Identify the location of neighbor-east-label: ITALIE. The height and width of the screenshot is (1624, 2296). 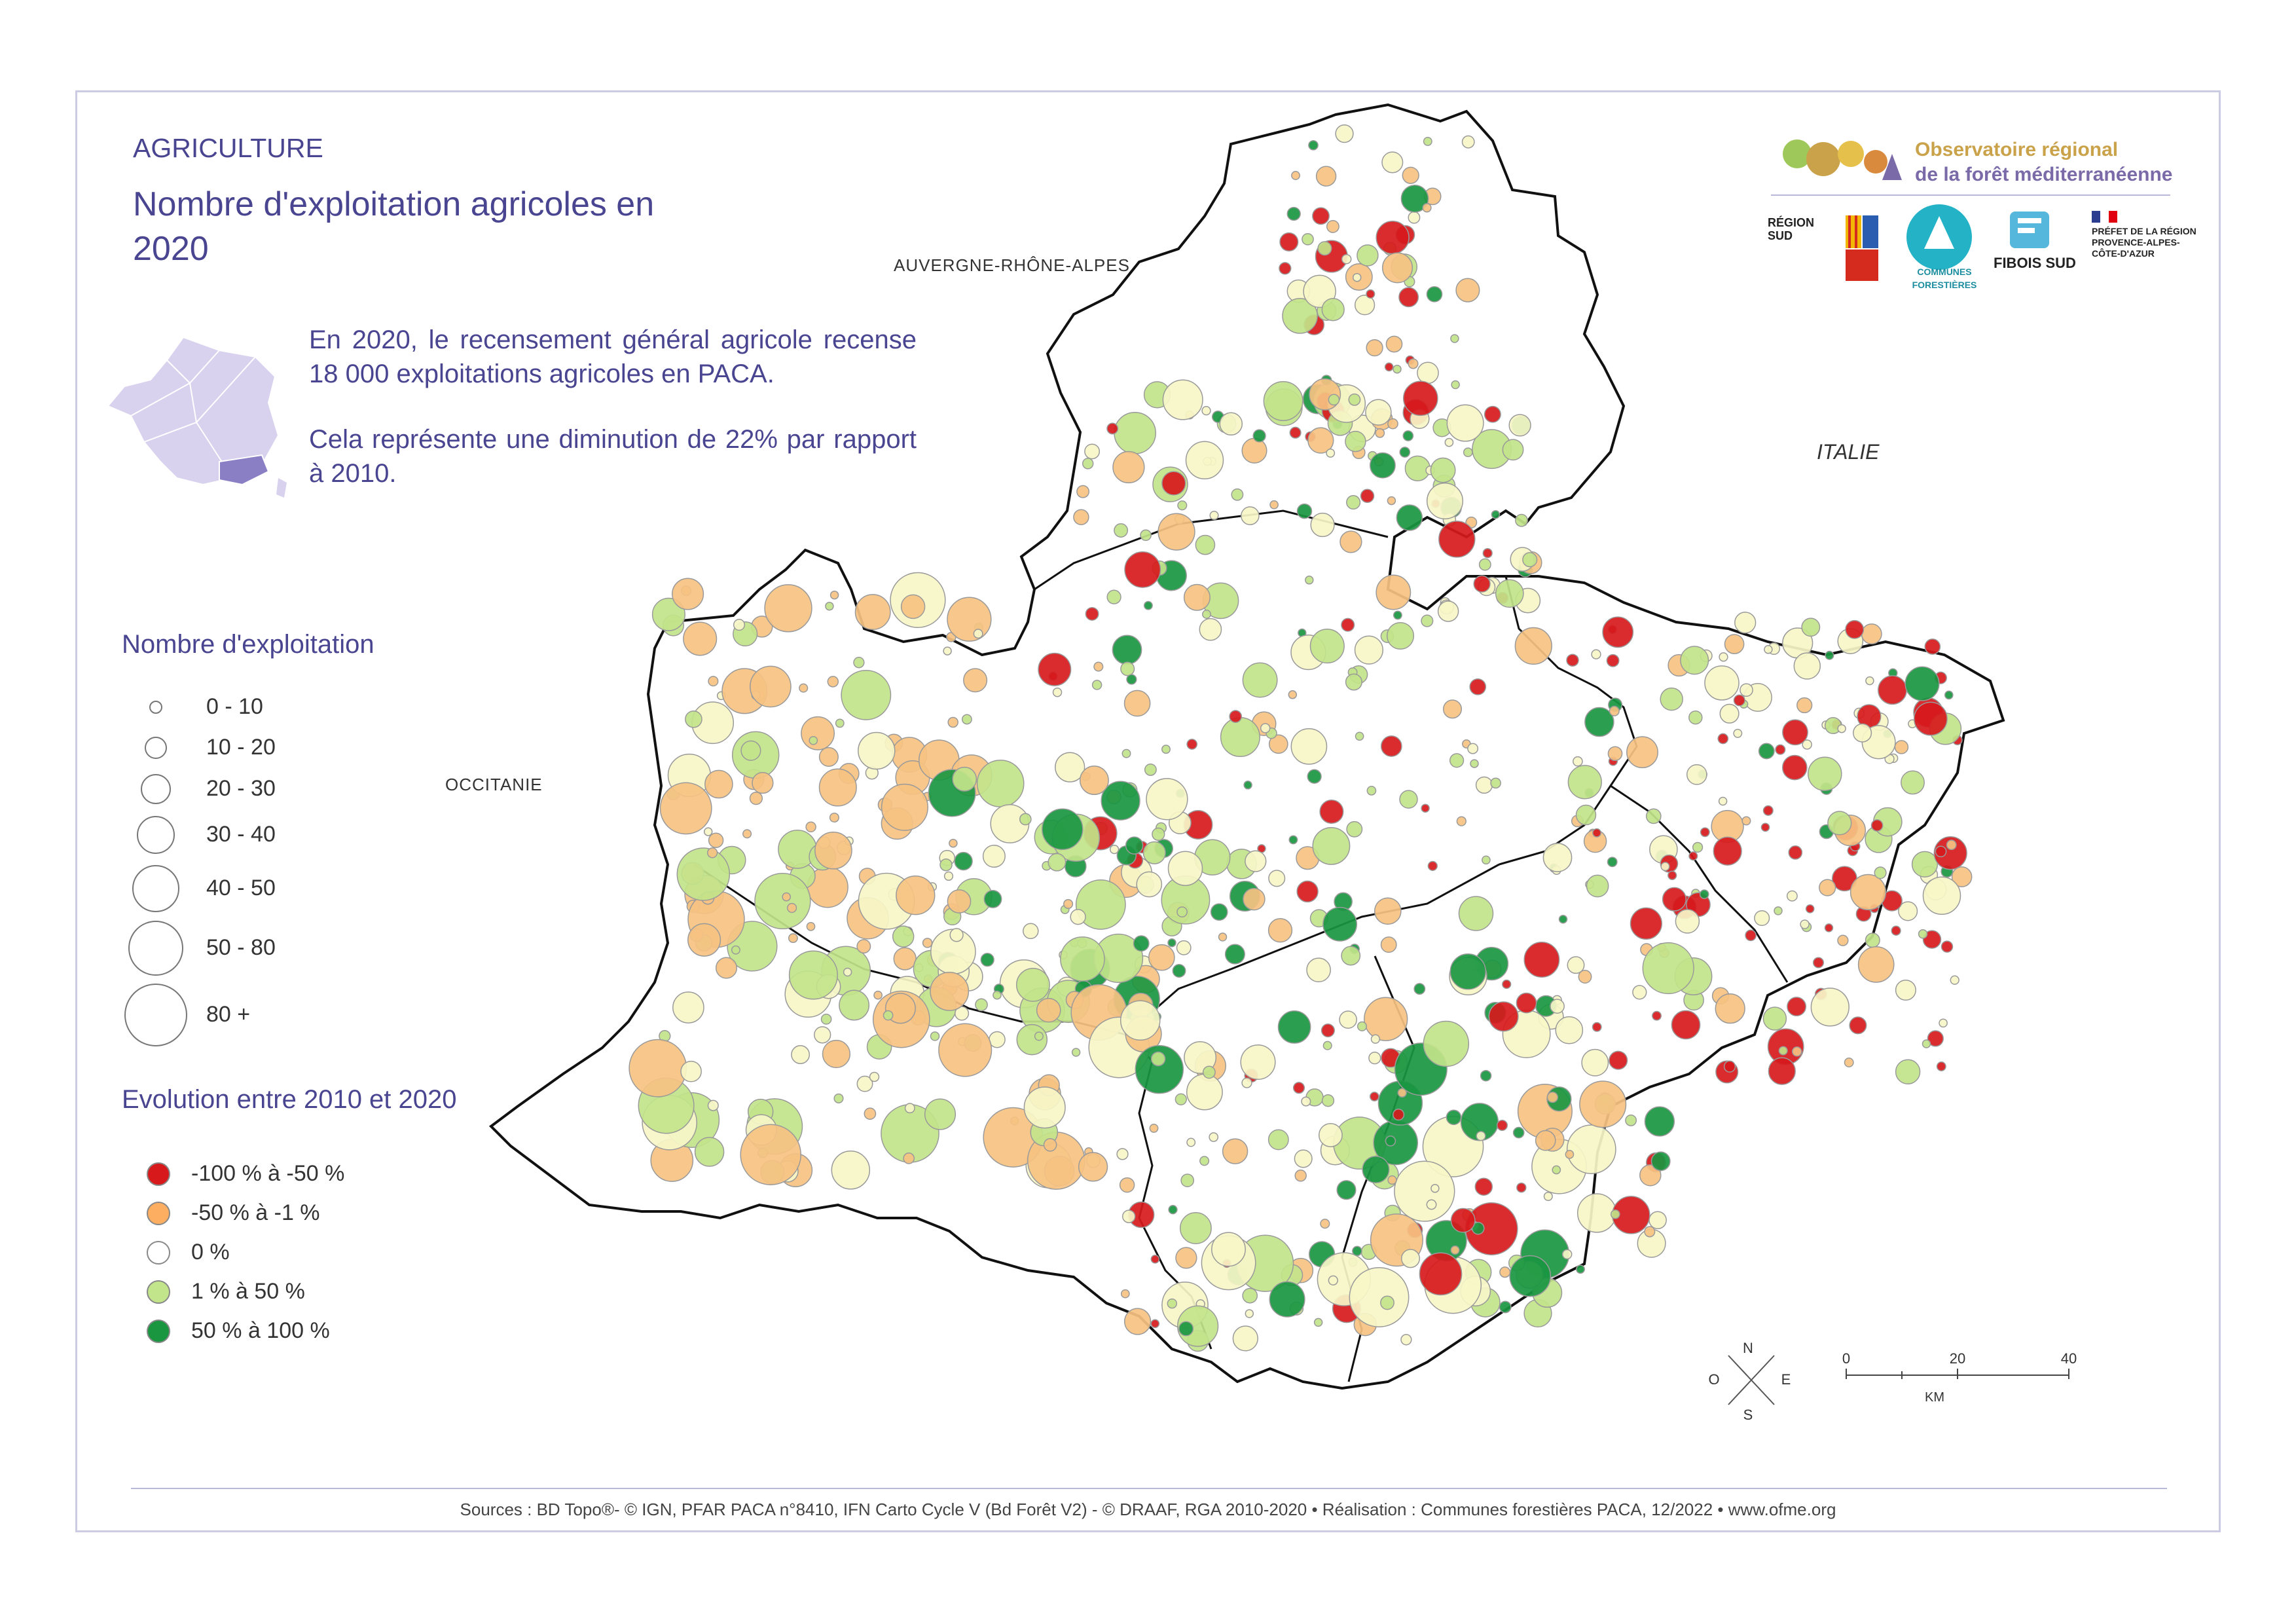
(1848, 452).